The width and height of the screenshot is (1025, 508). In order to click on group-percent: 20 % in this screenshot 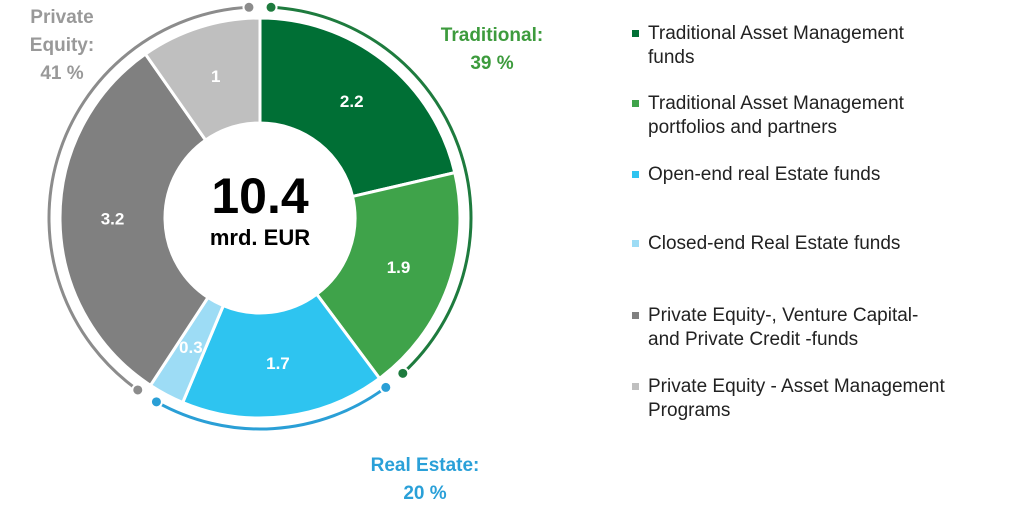, I will do `click(425, 493)`.